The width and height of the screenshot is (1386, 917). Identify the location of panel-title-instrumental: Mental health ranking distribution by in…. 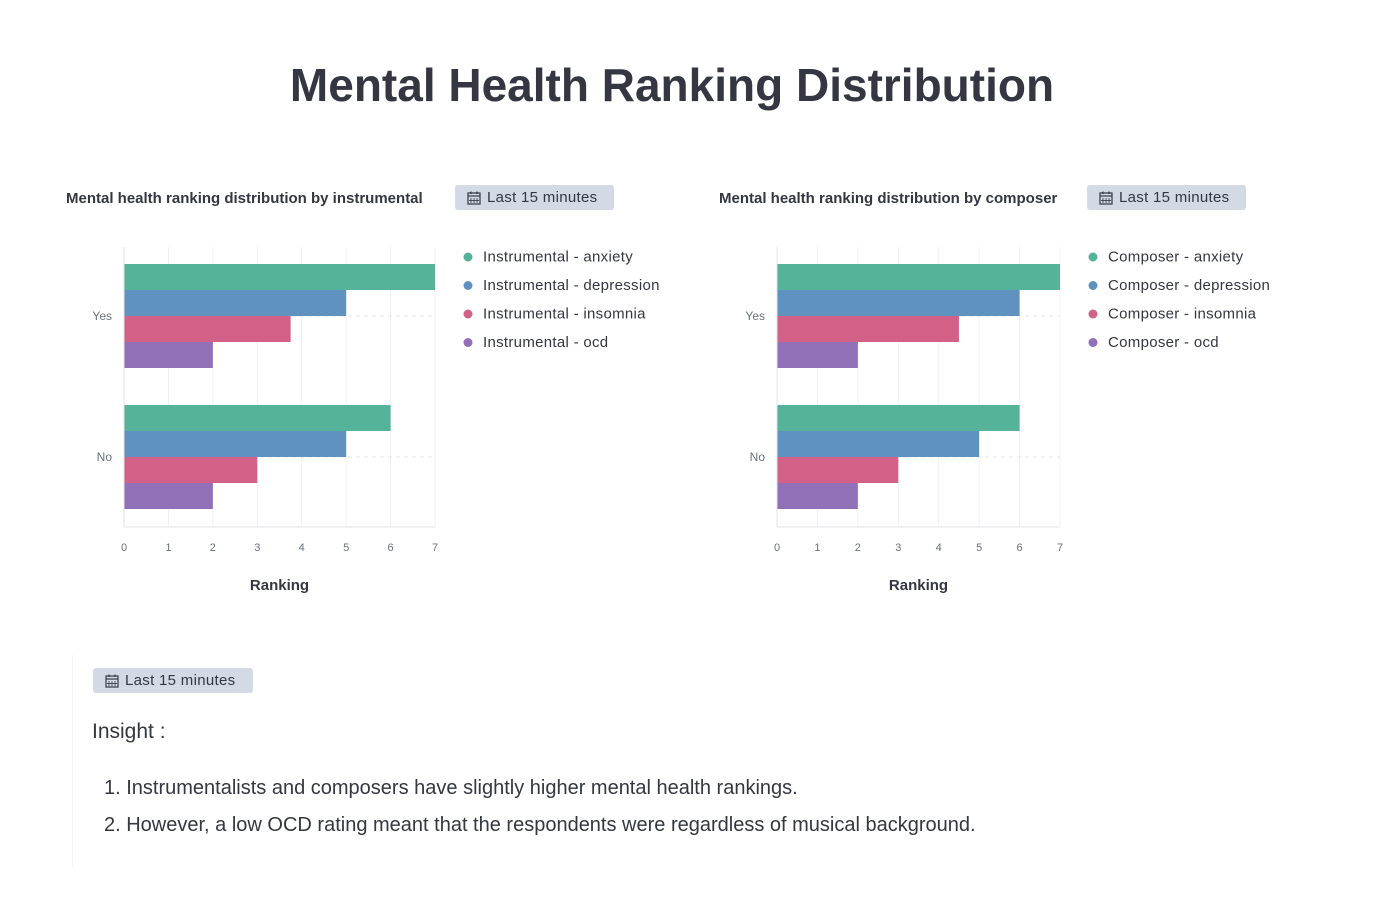
(244, 198).